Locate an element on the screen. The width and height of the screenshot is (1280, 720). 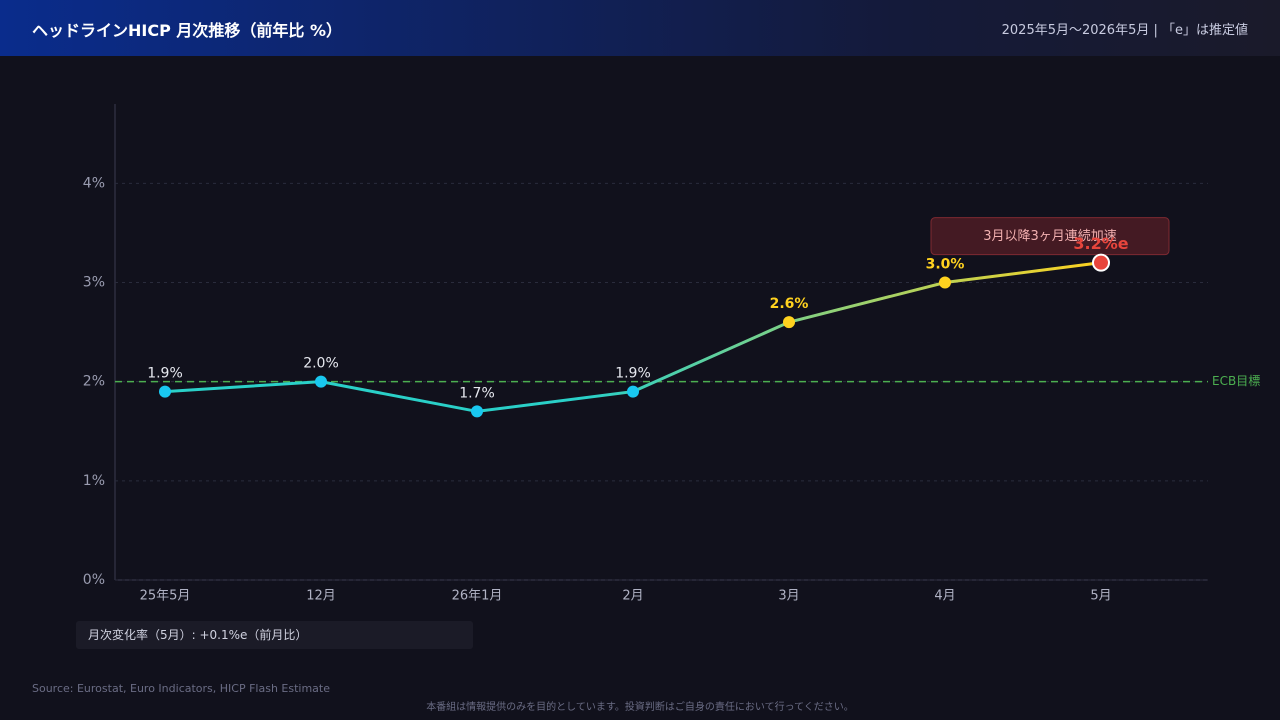
x-tick-label: 4月 is located at coordinates (944, 596).